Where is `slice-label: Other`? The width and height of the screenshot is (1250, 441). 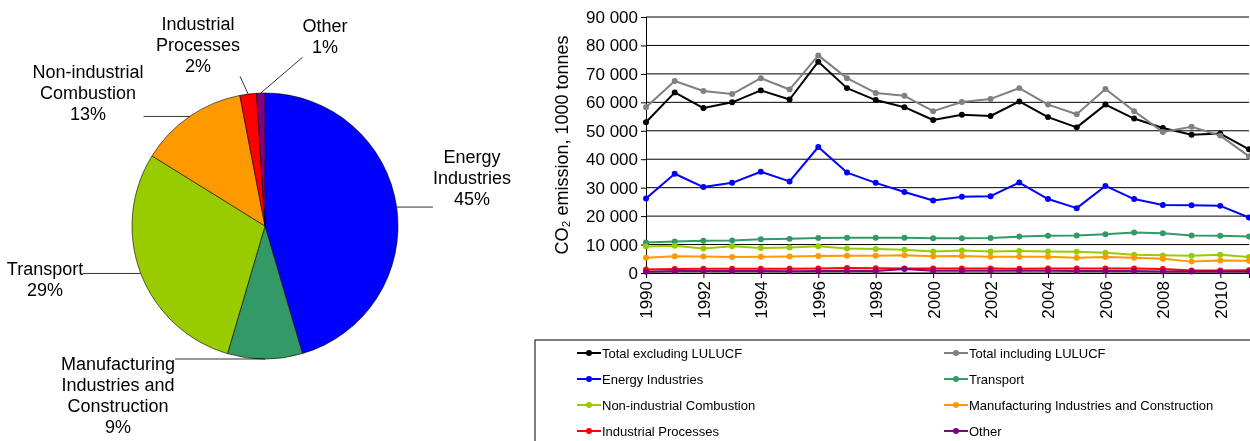 slice-label: Other is located at coordinates (325, 26).